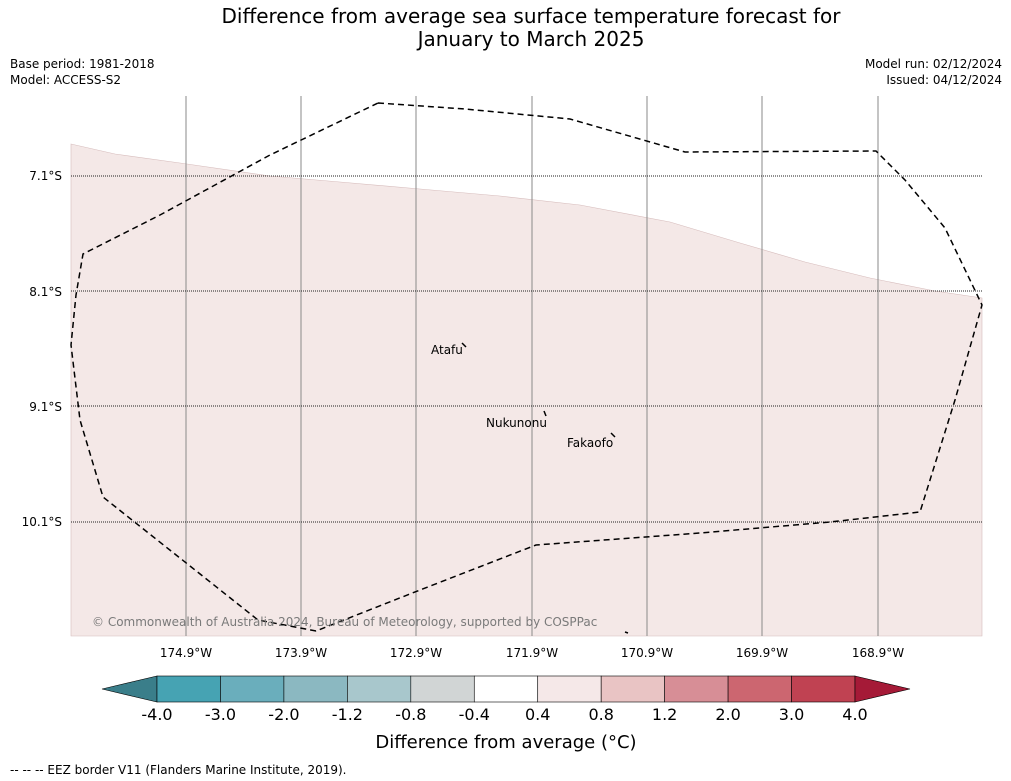 The image size is (1011, 781). I want to click on colorbar-label: Difference from average (°C), so click(506, 742).